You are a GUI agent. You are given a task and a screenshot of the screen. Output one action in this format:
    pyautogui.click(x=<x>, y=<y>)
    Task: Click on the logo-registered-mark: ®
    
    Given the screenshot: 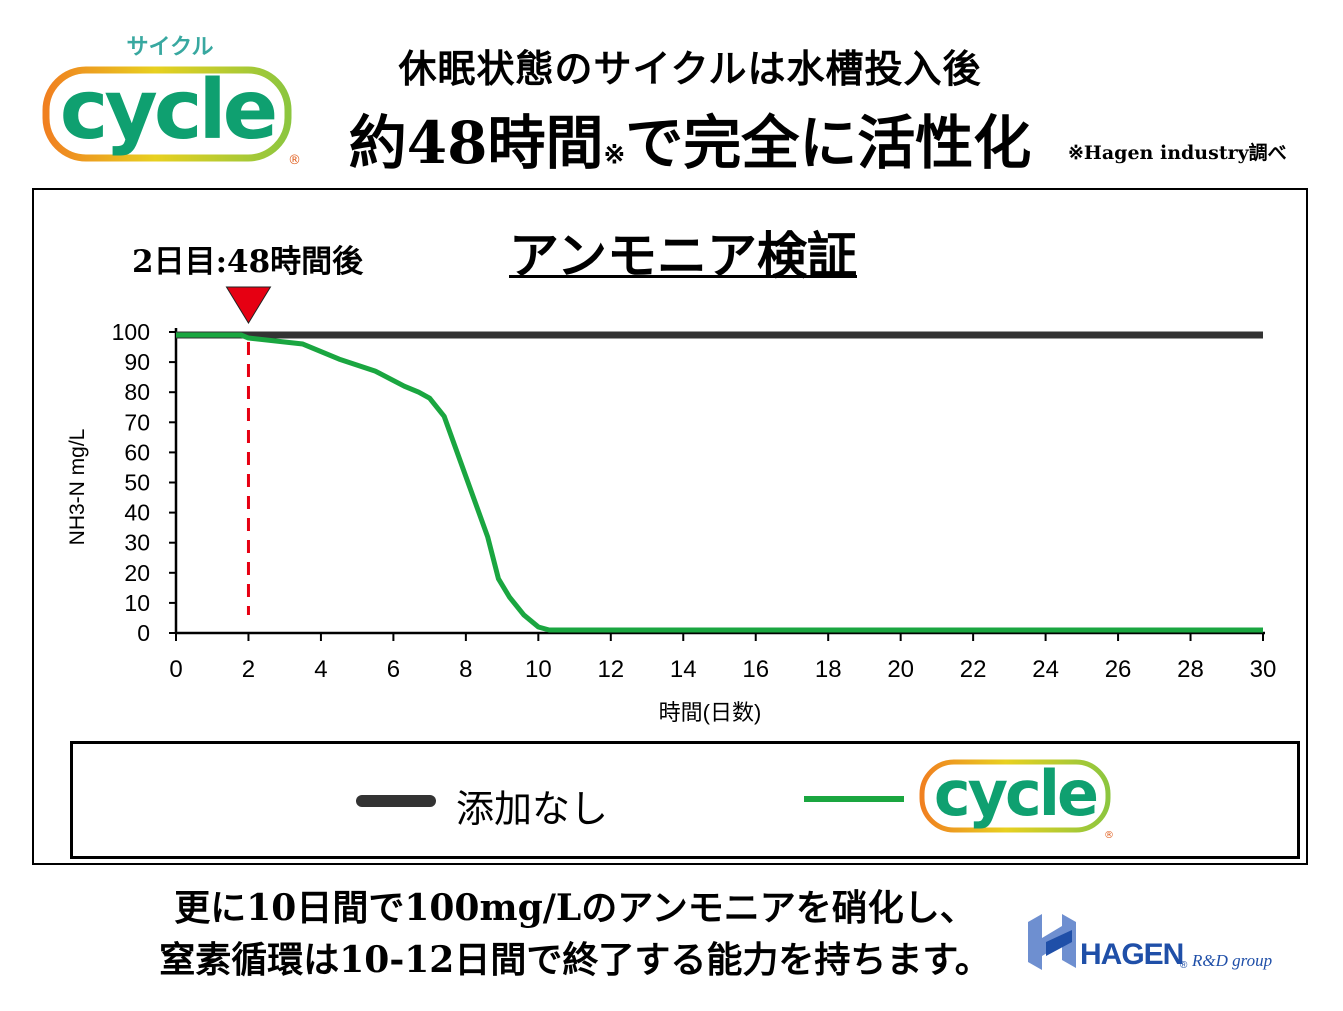 What is the action you would take?
    pyautogui.click(x=294, y=160)
    